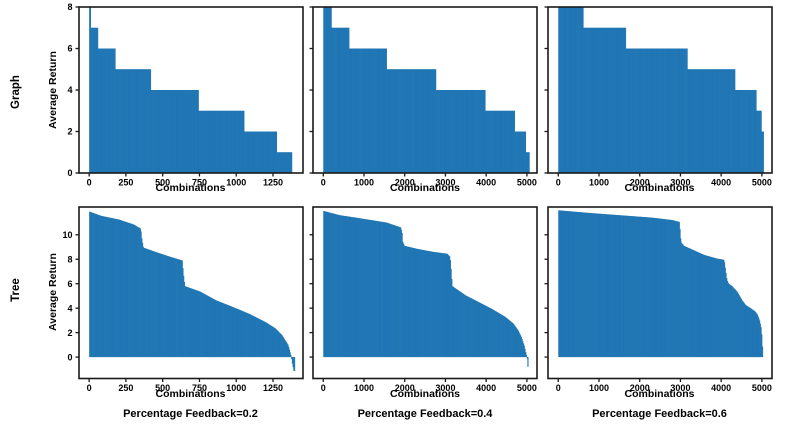 The height and width of the screenshot is (432, 793). What do you see at coordinates (659, 414) in the screenshot?
I see `caption-feedback-0.6: Percentage Feedback=0.6` at bounding box center [659, 414].